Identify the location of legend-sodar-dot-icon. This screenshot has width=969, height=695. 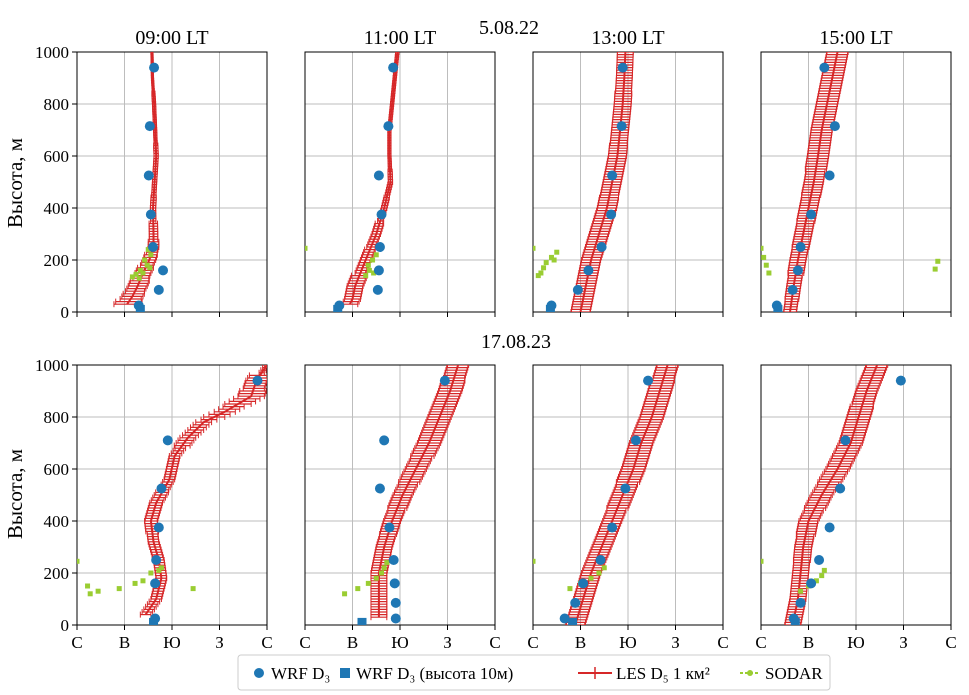
(750, 673).